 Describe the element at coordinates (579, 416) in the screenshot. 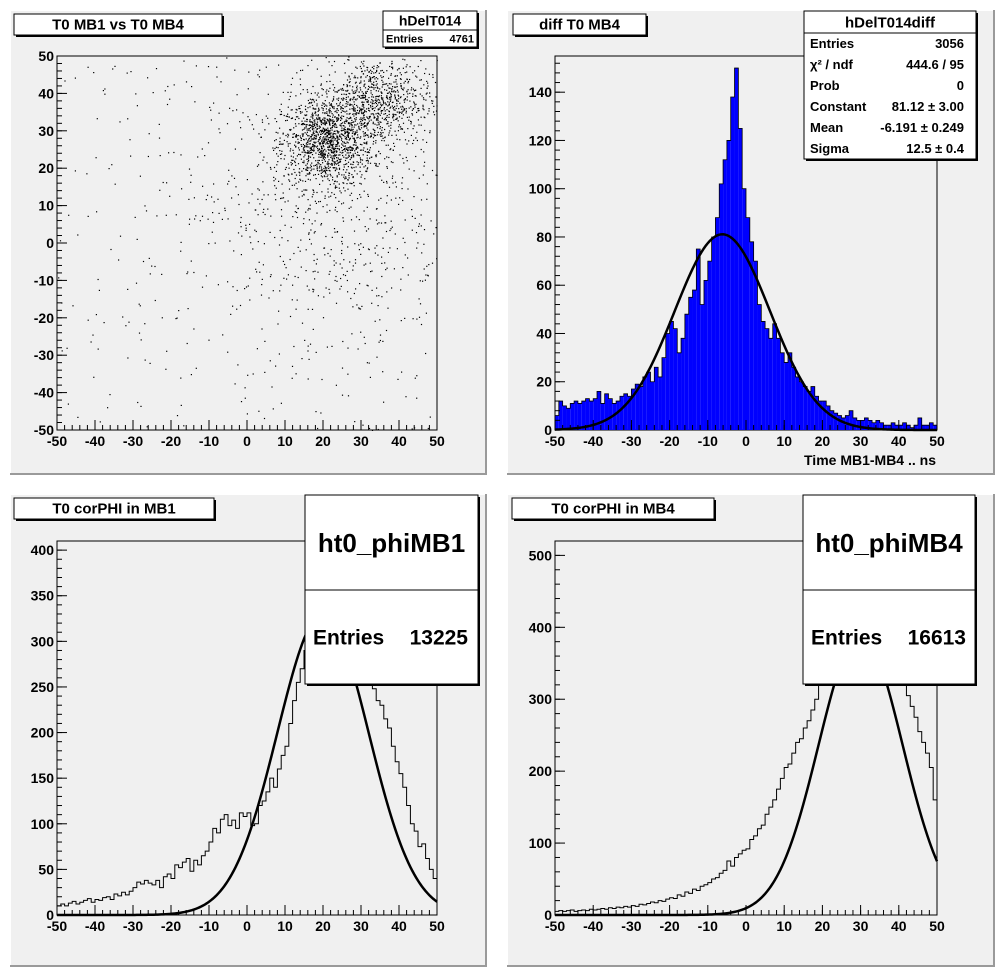

I see `histogram-bar` at that location.